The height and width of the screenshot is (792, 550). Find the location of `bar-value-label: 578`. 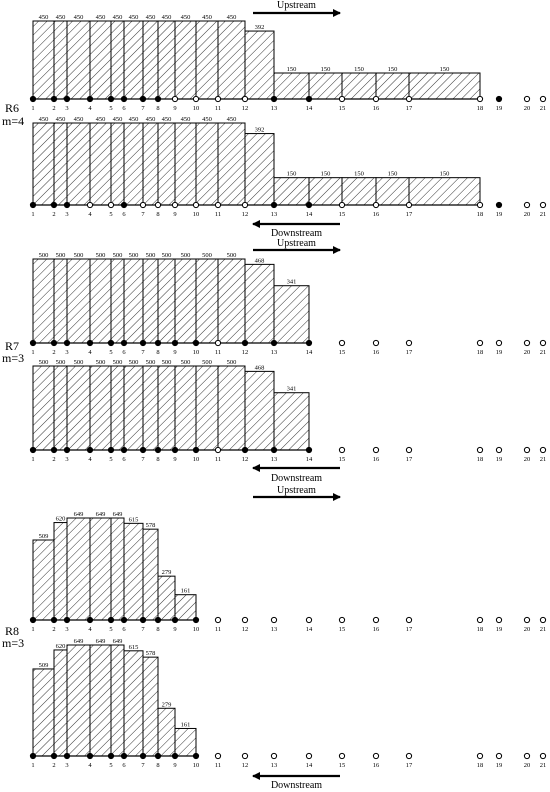

bar-value-label: 578 is located at coordinates (151, 653).